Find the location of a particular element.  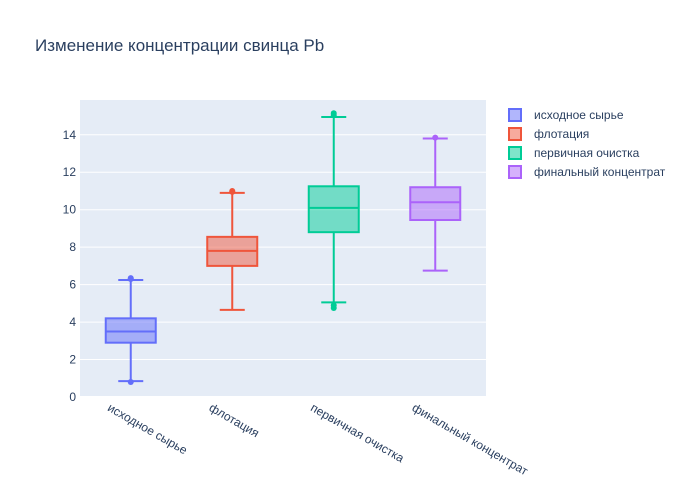

y-tick-label: 4 is located at coordinates (72, 322).